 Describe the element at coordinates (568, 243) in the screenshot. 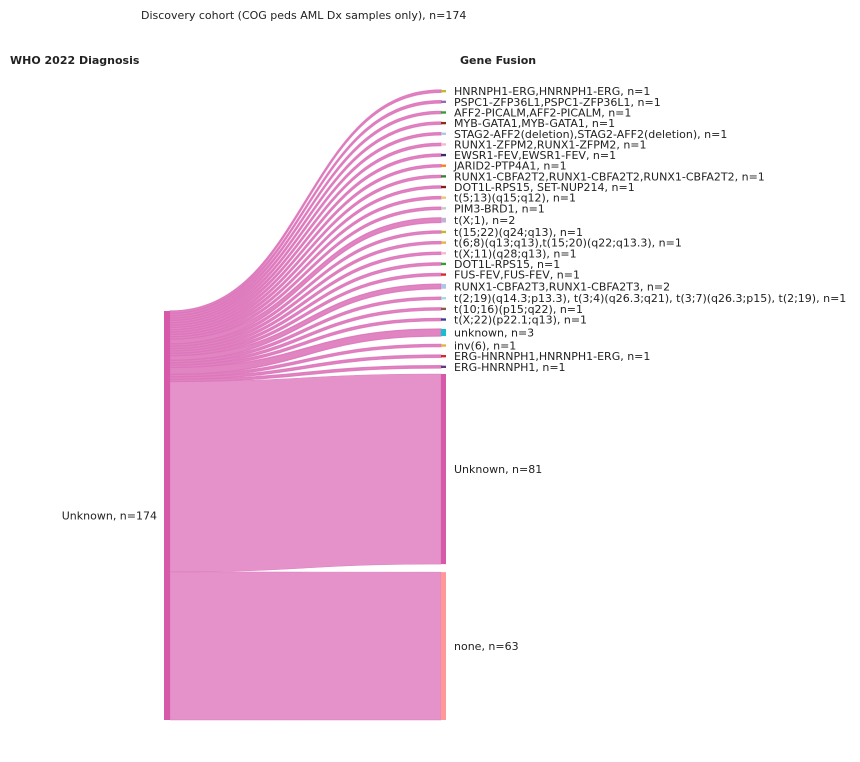

I see `target-label-t-6-8-q13-q13-t-15-20-q22-q13-3-14: t(6;8)(q13;q13),t(15;20)(q22;q13.3), n=1` at that location.